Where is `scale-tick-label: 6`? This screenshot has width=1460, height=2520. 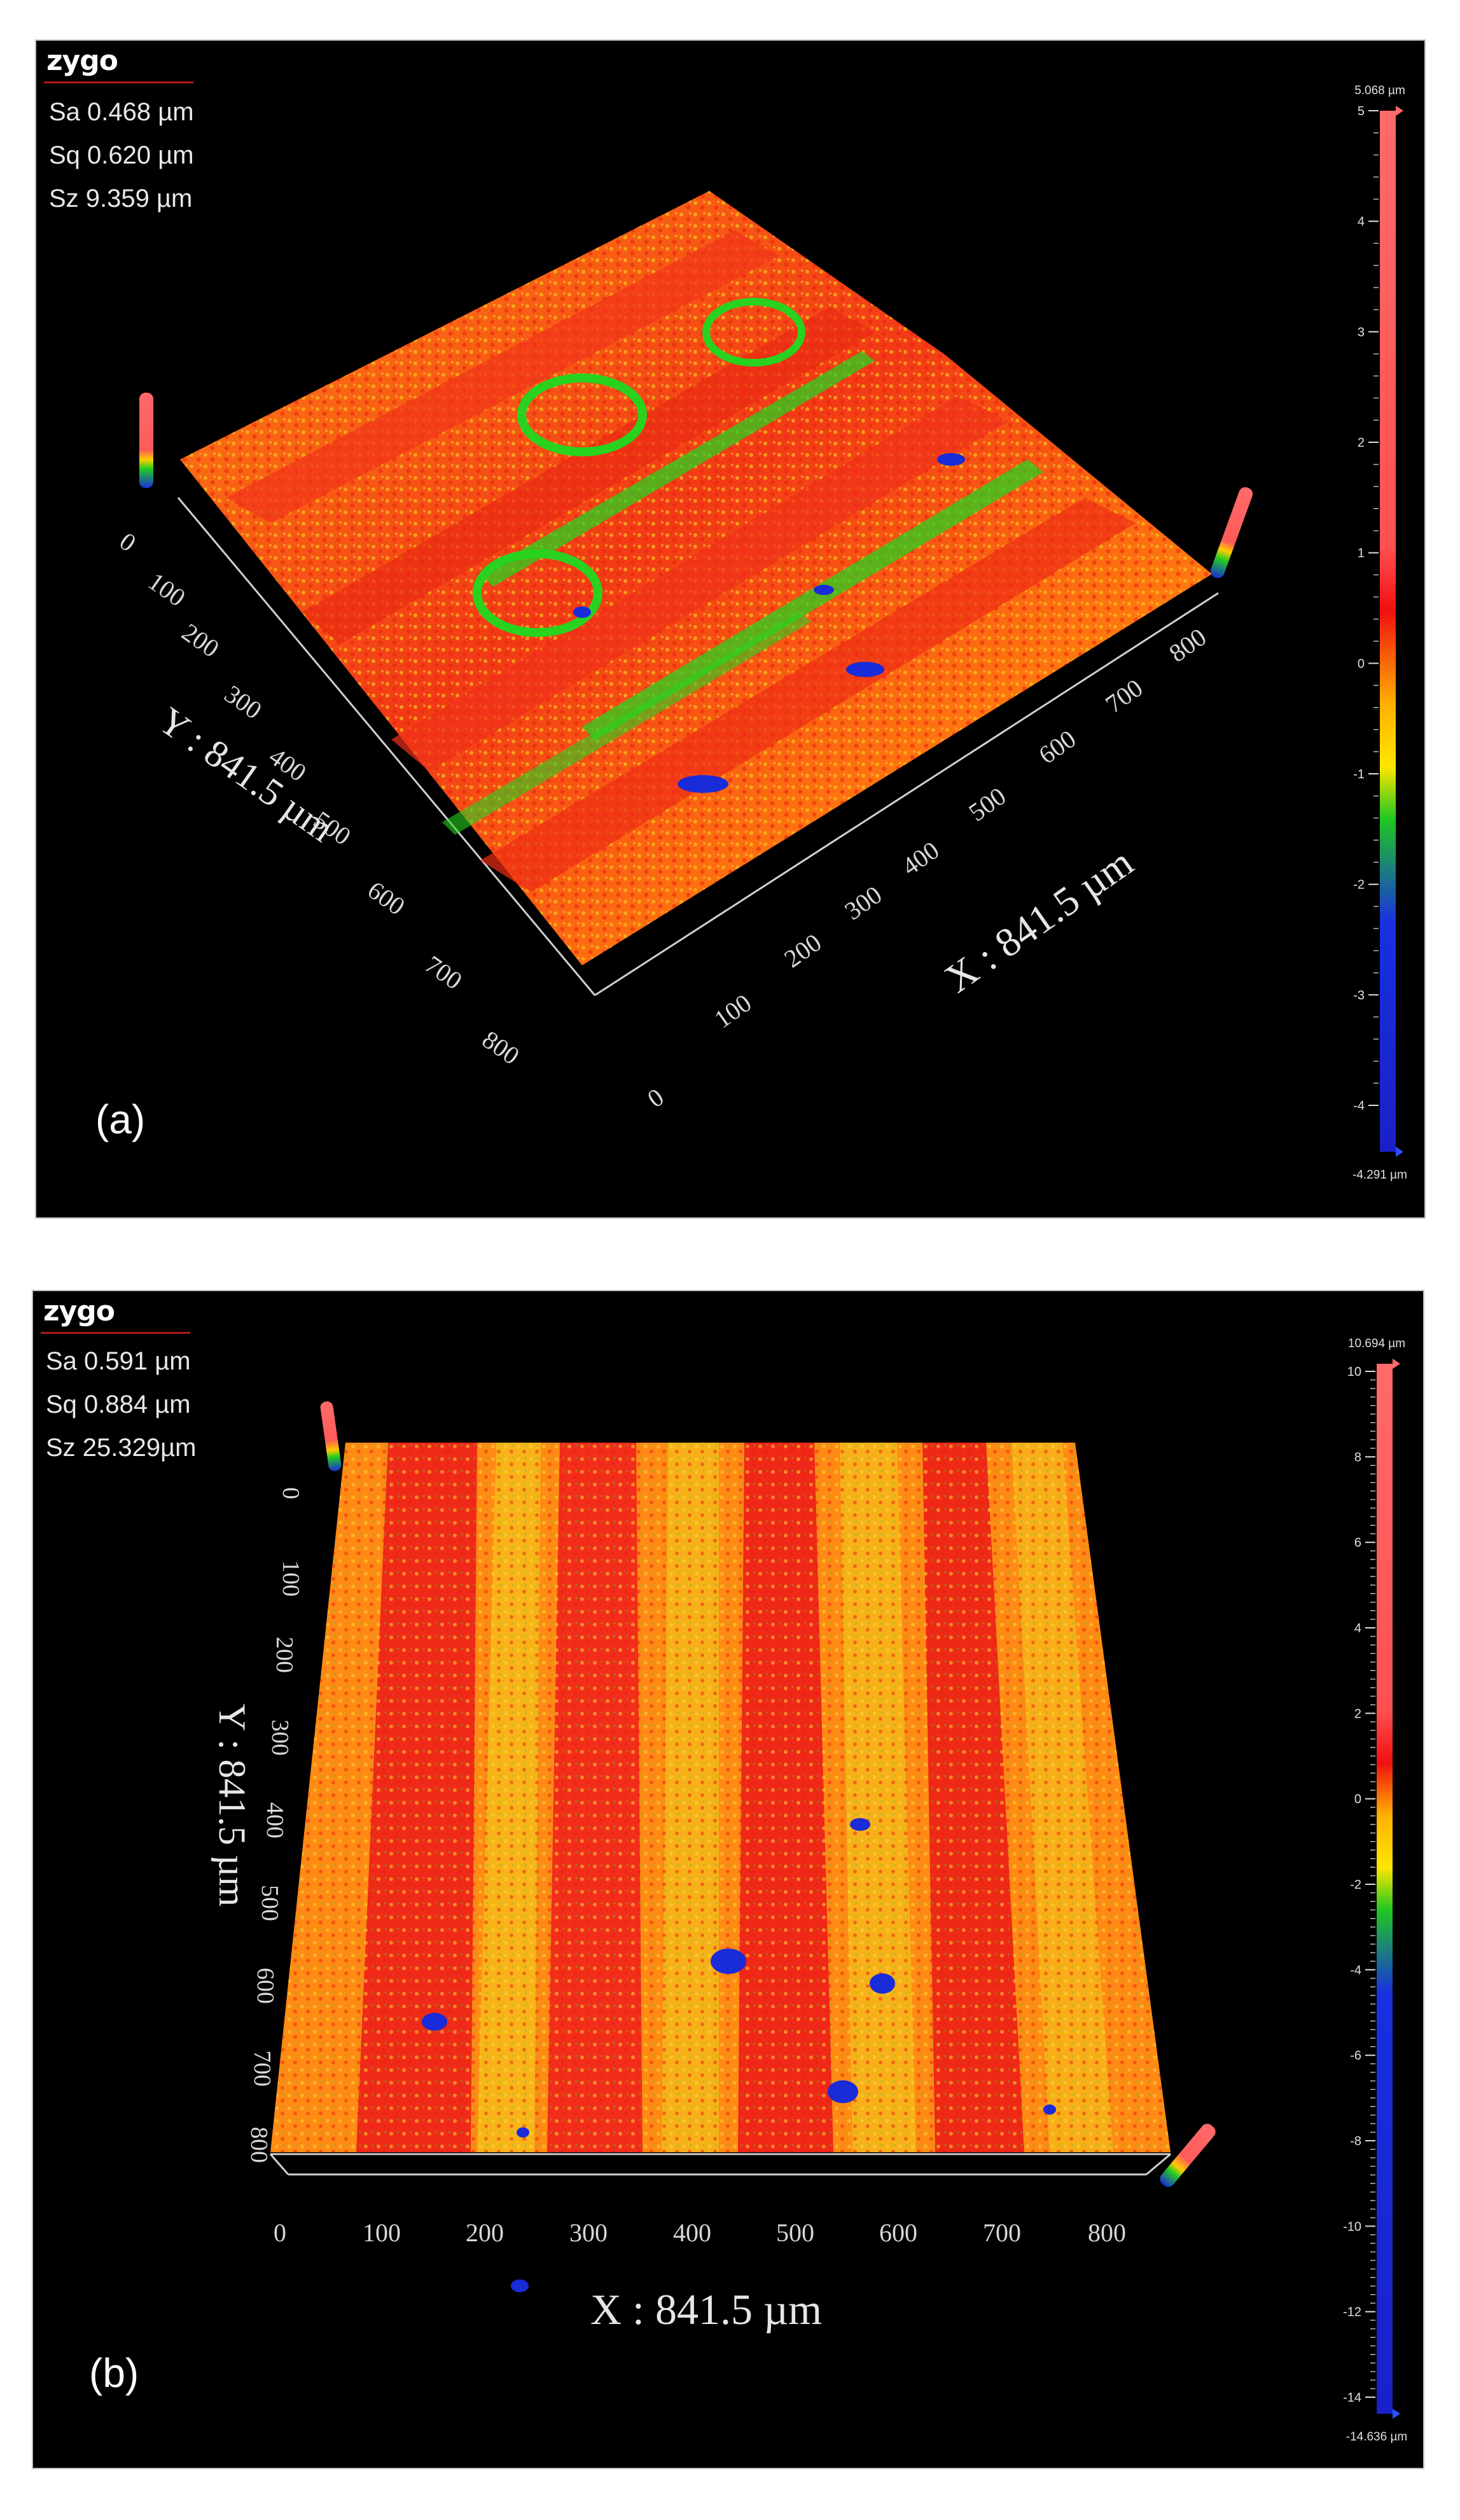
scale-tick-label: 6 is located at coordinates (1357, 1543).